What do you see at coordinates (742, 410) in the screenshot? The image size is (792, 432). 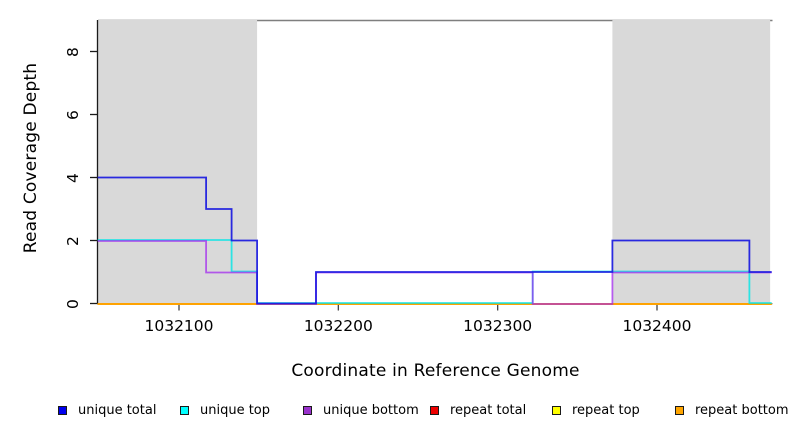 I see `legend-label: repeat bottom` at bounding box center [742, 410].